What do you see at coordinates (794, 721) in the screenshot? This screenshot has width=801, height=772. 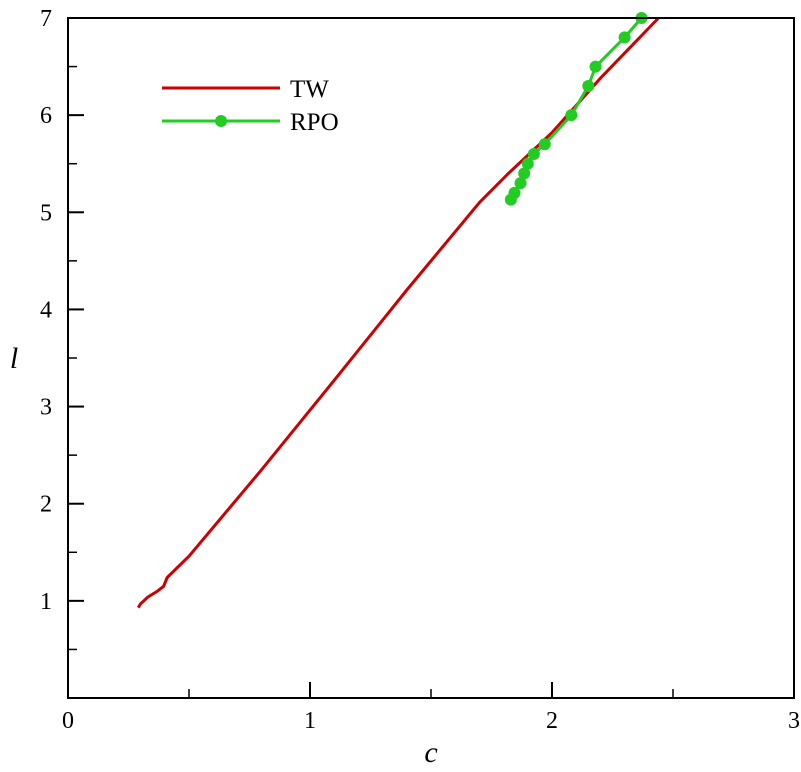 I see `x-tick-label: 3` at bounding box center [794, 721].